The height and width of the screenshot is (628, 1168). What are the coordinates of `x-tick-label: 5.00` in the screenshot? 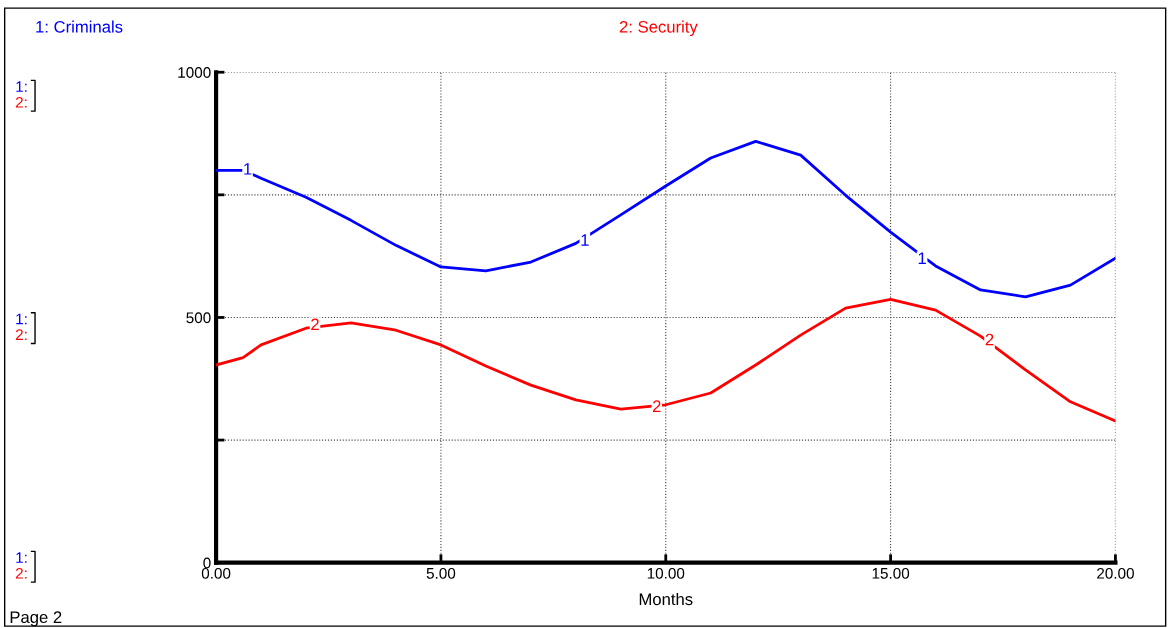 It's located at (441, 573).